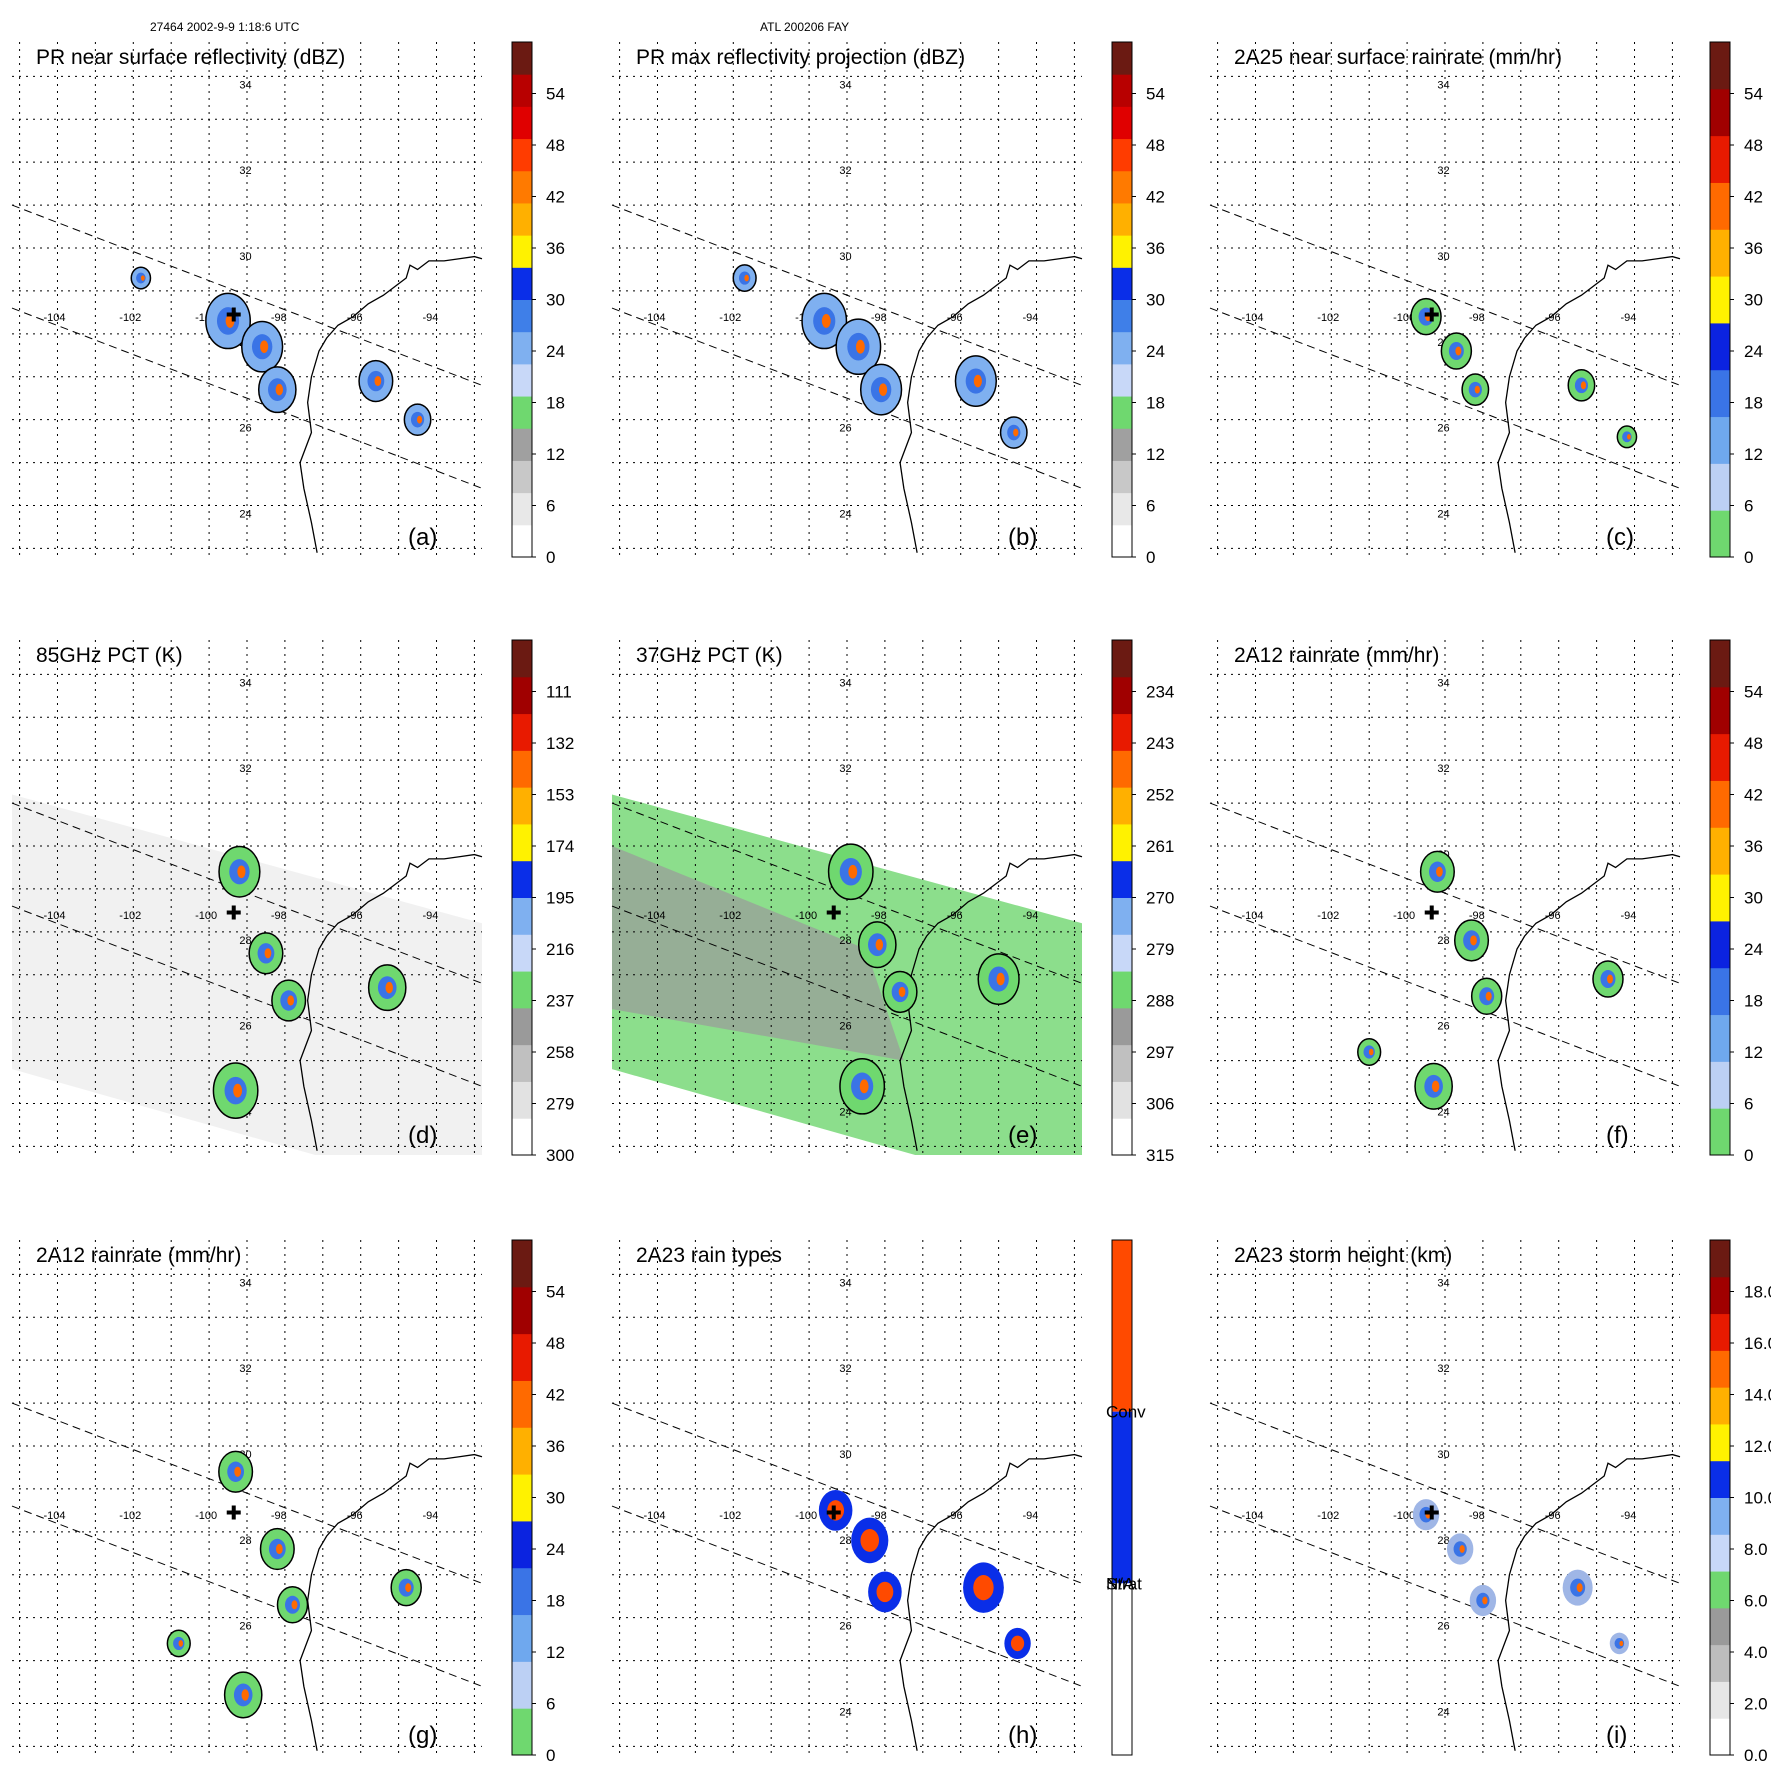  What do you see at coordinates (560, 898) in the screenshot?
I see `colorbar-tick-label: 195` at bounding box center [560, 898].